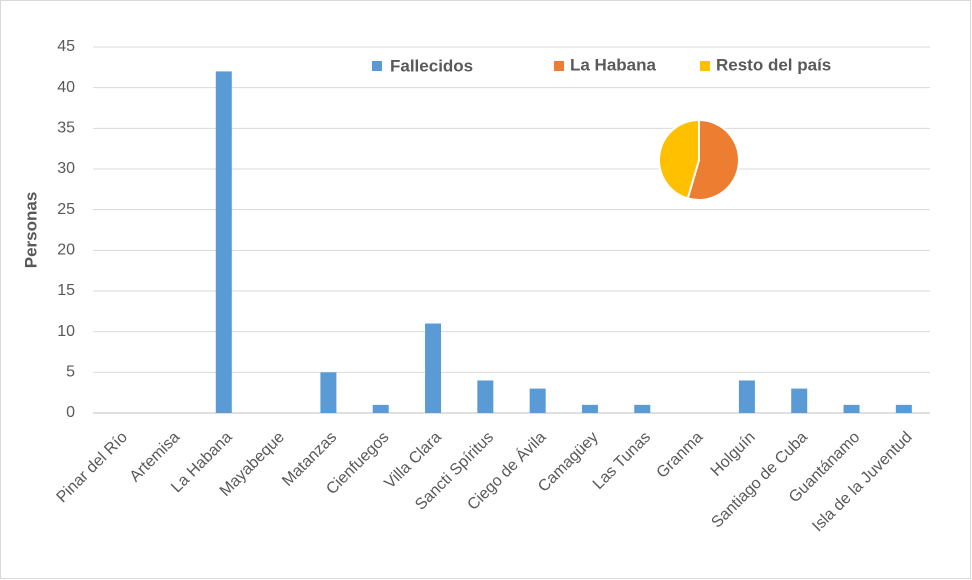  Describe the element at coordinates (431, 65) in the screenshot. I see `legend-label: Fallecidos` at that location.